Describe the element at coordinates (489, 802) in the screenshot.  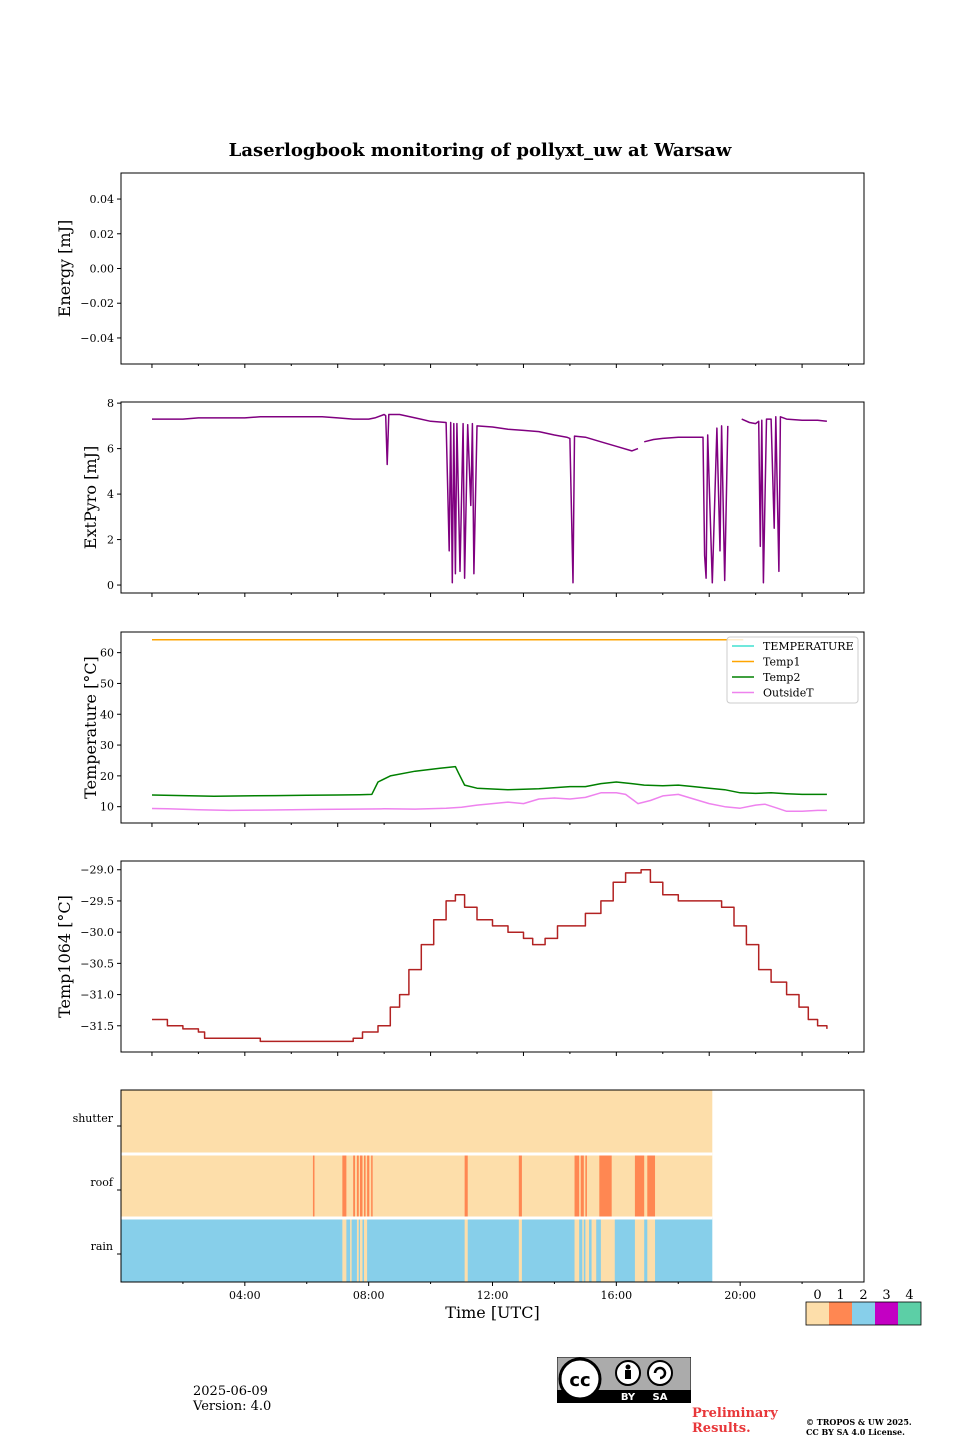
I see `series-outsidet` at that location.